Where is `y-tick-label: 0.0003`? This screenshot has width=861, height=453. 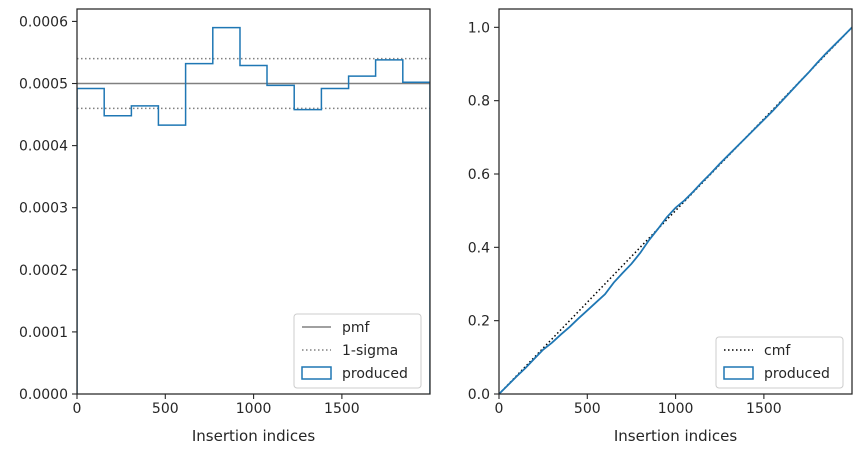 y-tick-label: 0.0003 is located at coordinates (43, 209).